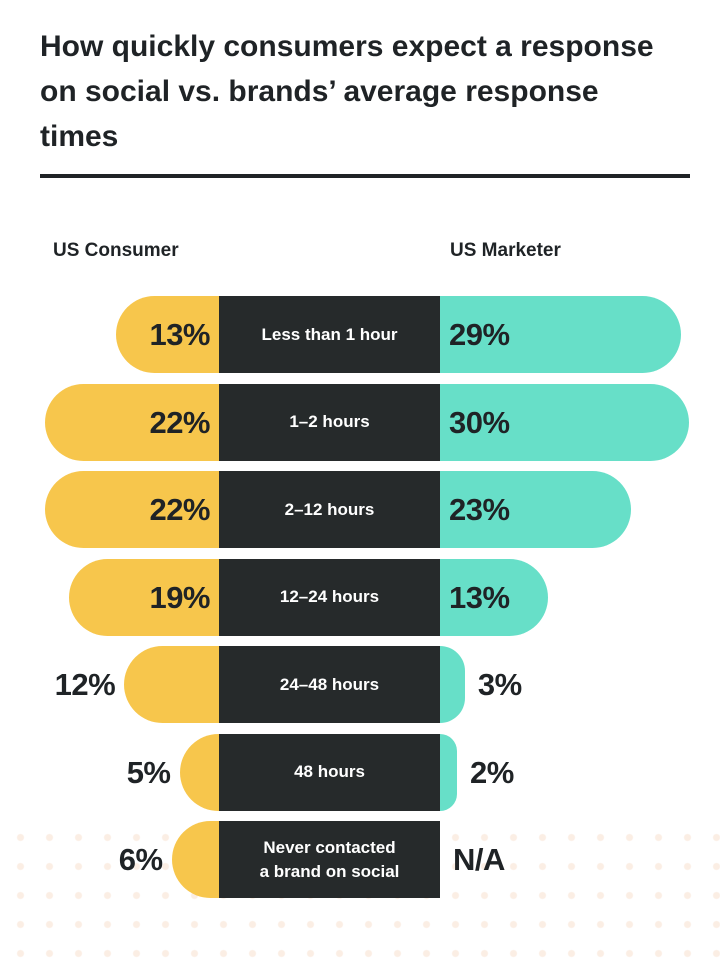 The image size is (720, 958). Describe the element at coordinates (179, 334) in the screenshot. I see `consumer-value-label: 13%` at that location.